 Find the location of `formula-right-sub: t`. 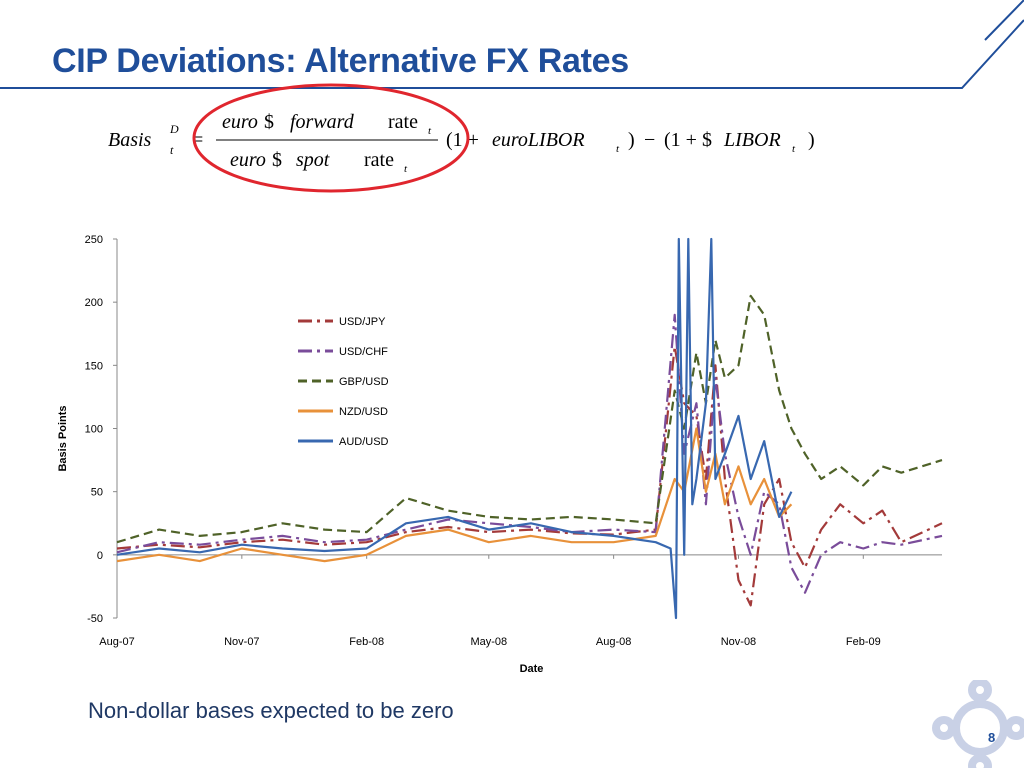

formula-right-sub: t is located at coordinates (794, 149).